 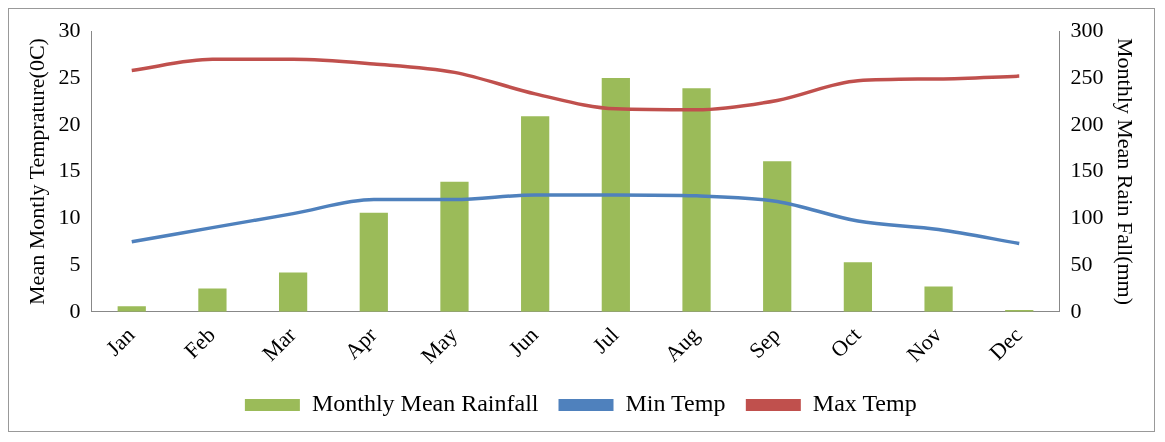 What do you see at coordinates (924, 344) in the screenshot?
I see `x-tick-label: Nov` at bounding box center [924, 344].